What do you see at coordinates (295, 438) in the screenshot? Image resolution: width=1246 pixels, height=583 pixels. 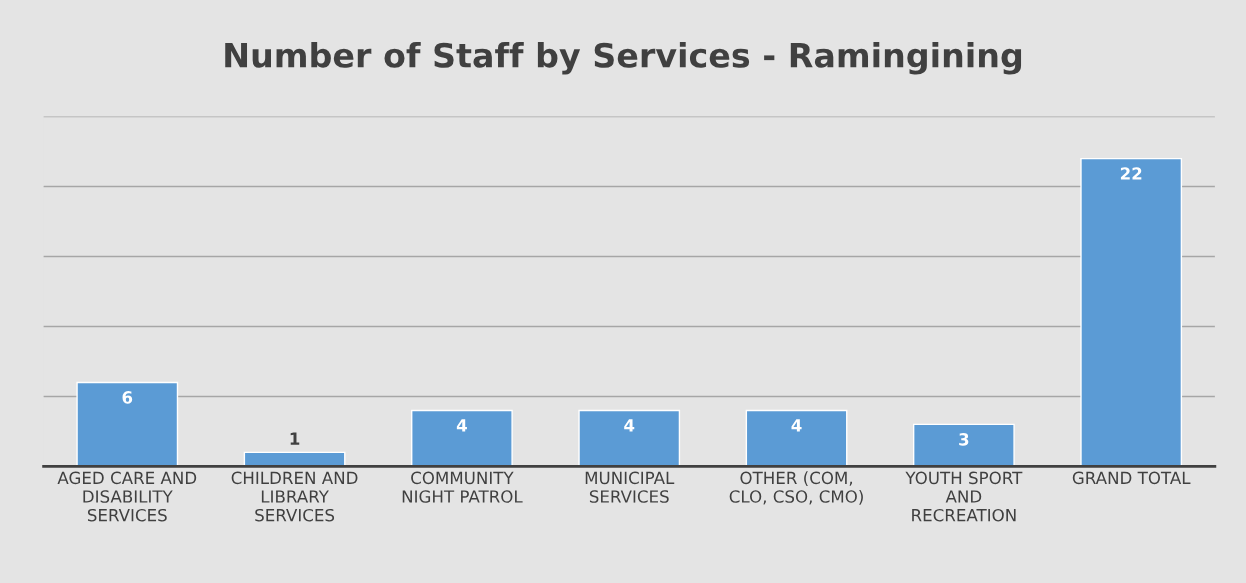 I see `data-label: 1` at bounding box center [295, 438].